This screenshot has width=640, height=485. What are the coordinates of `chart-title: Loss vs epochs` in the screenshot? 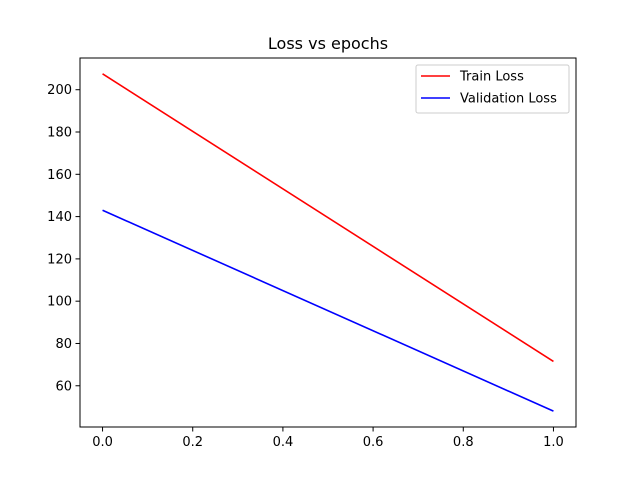 It's located at (328, 43).